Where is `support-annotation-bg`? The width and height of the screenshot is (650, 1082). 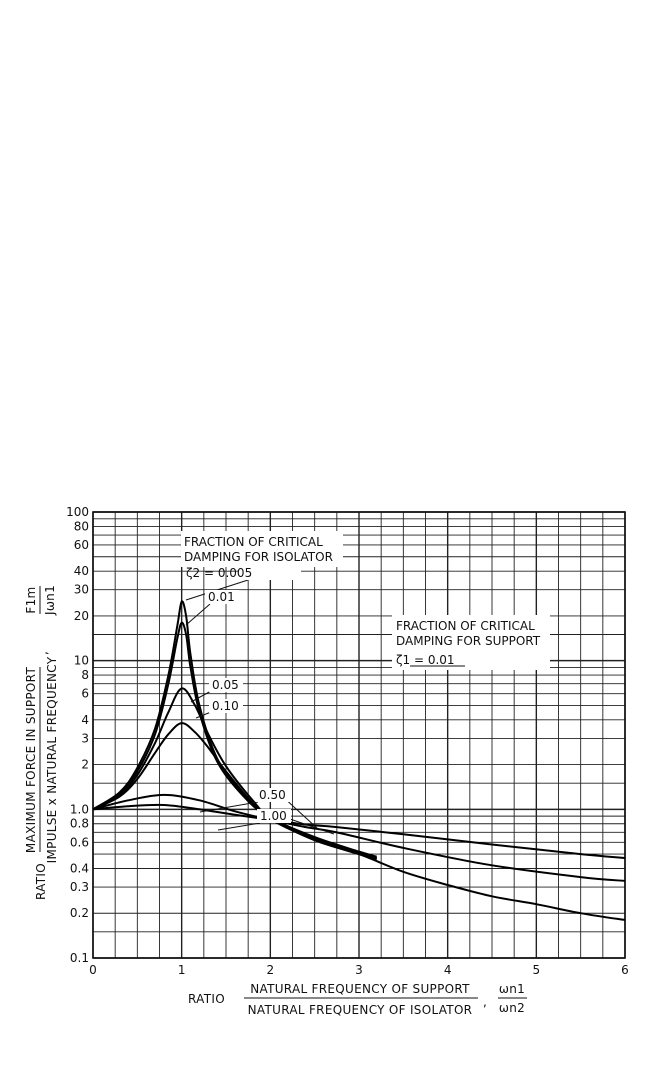 support-annotation-bg is located at coordinates (471, 642).